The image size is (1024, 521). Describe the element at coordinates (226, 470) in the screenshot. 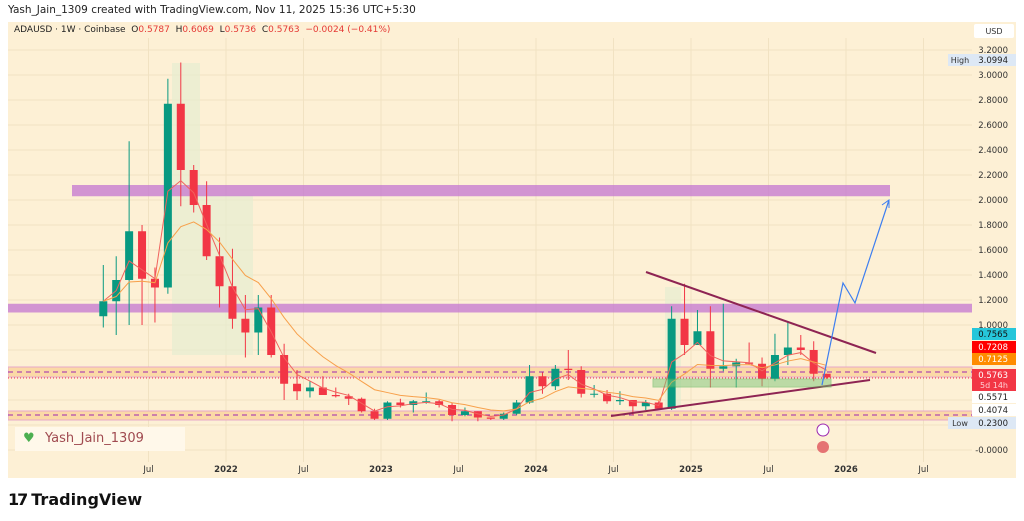

I see `time-tick-label: 2022` at that location.